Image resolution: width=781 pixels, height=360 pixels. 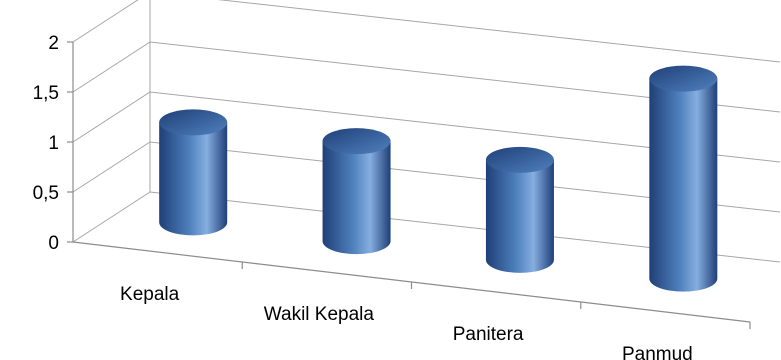 I want to click on x-tick-label-0: Kepala, so click(x=150, y=294).